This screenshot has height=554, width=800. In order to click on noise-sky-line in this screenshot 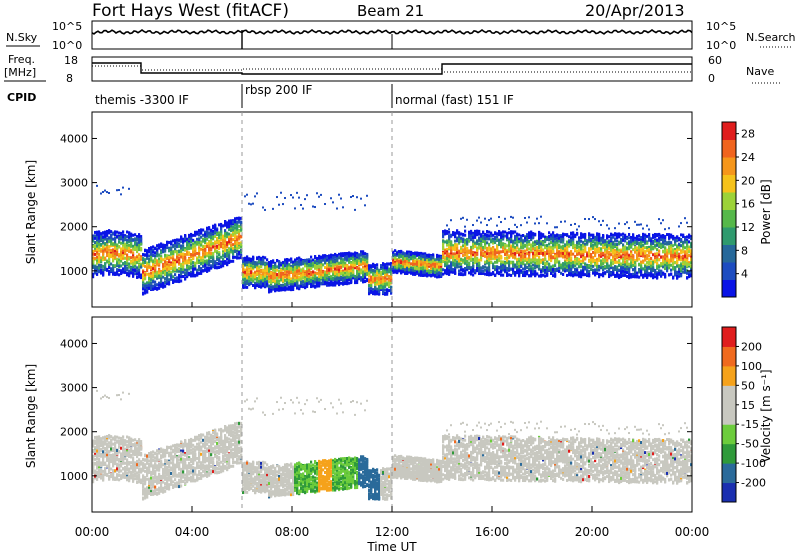, I will do `click(392, 32)`.